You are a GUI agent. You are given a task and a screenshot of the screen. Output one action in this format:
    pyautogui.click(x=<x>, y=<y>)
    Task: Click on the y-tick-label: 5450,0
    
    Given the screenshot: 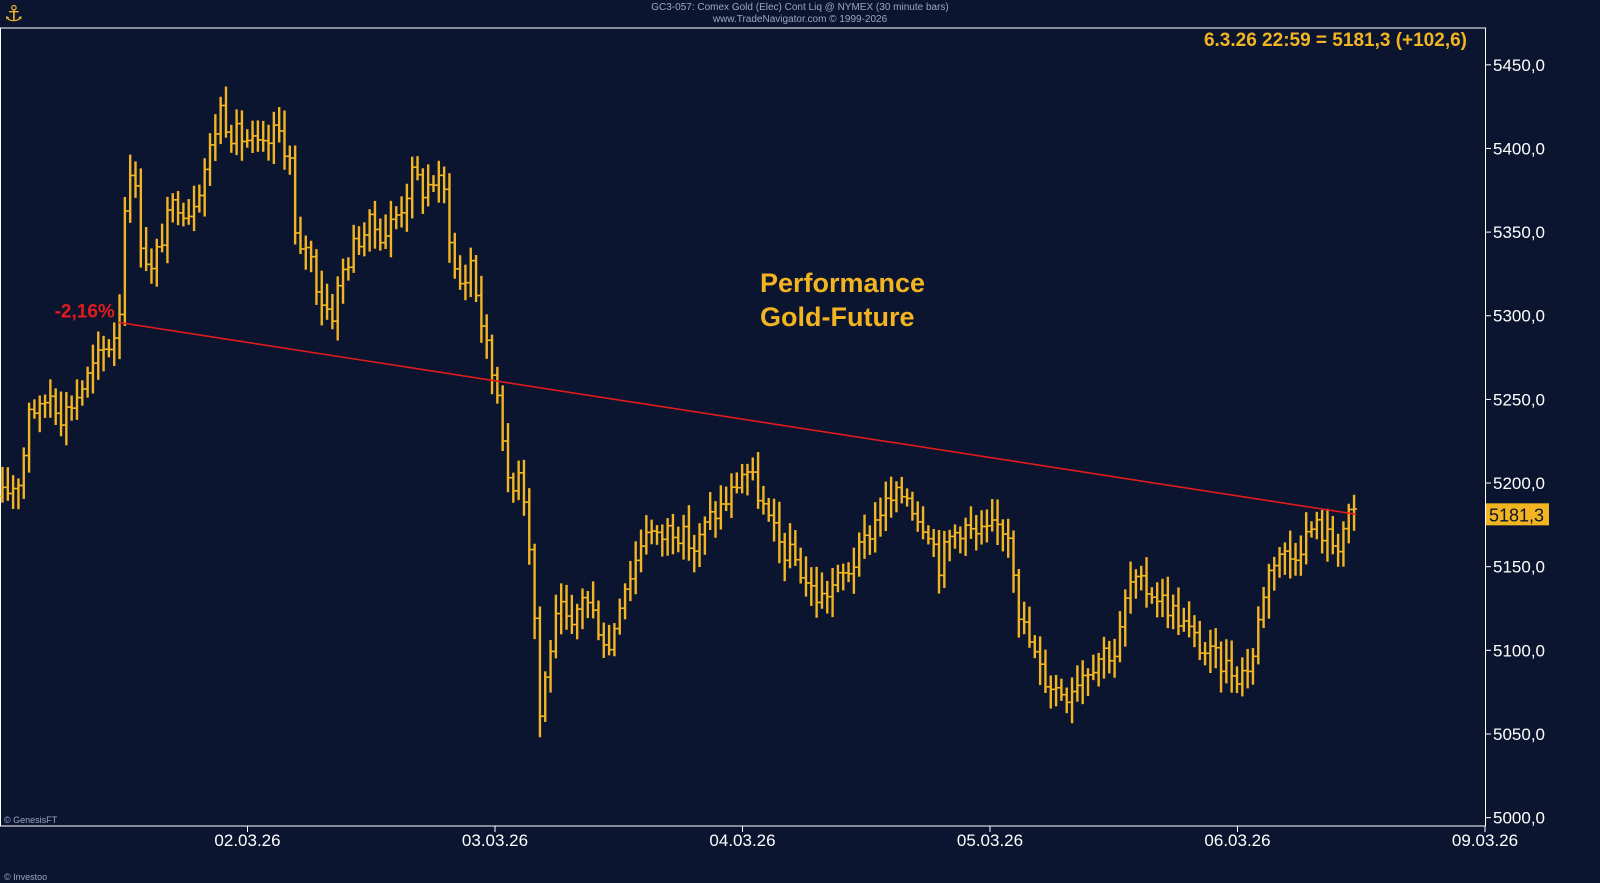 What is the action you would take?
    pyautogui.click(x=1519, y=65)
    